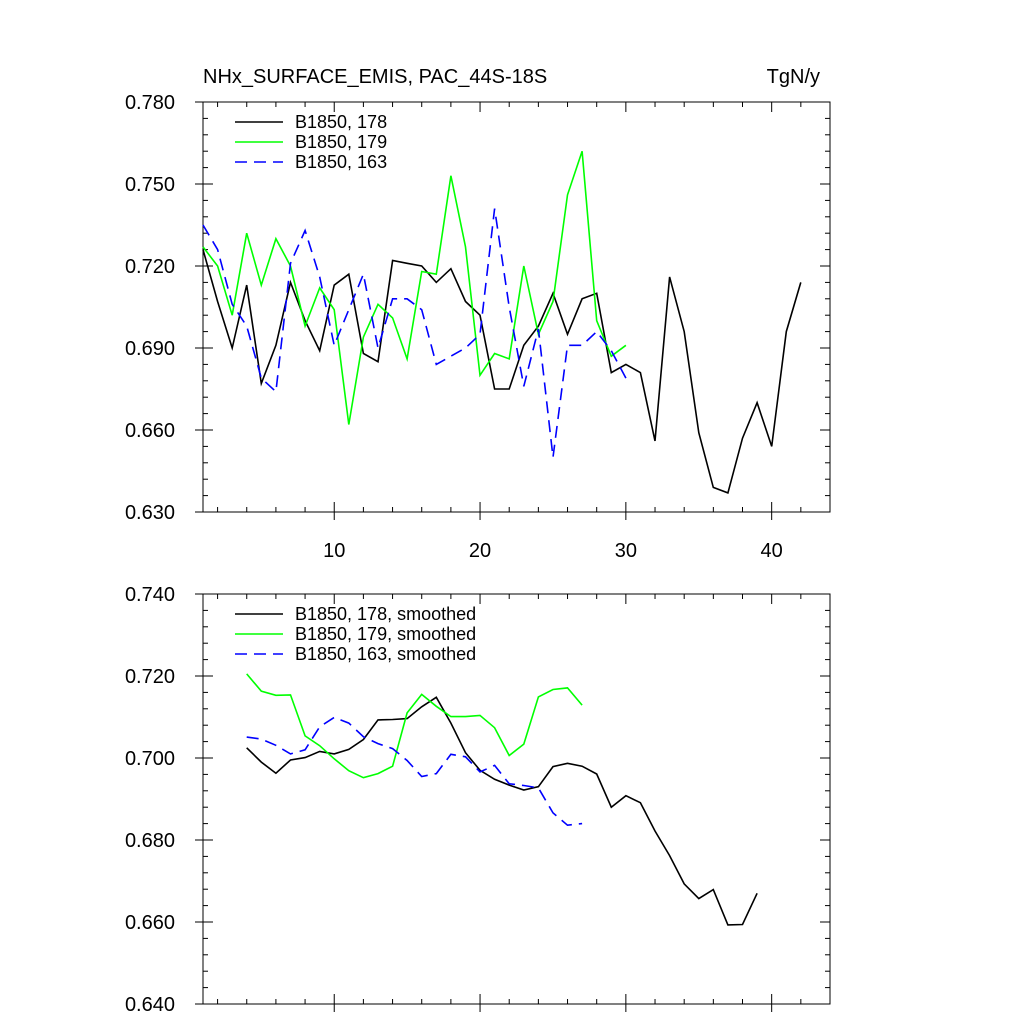 This screenshot has width=1024, height=1024. Describe the element at coordinates (150, 513) in the screenshot. I see `y-tick-label: 0.630` at that location.